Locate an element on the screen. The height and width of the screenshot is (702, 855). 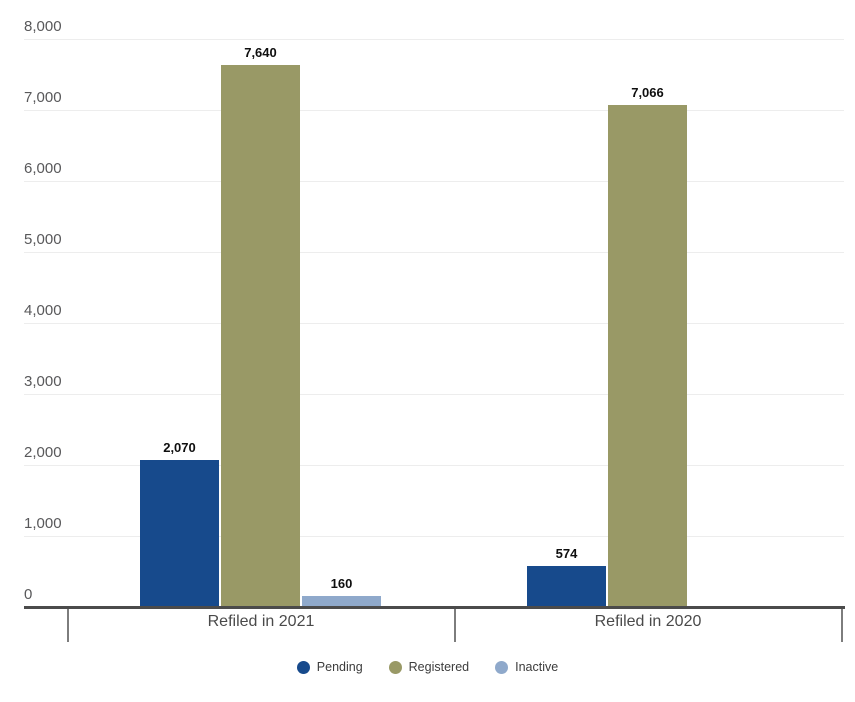
legend-item-inactive: Inactive is located at coordinates (526, 667).